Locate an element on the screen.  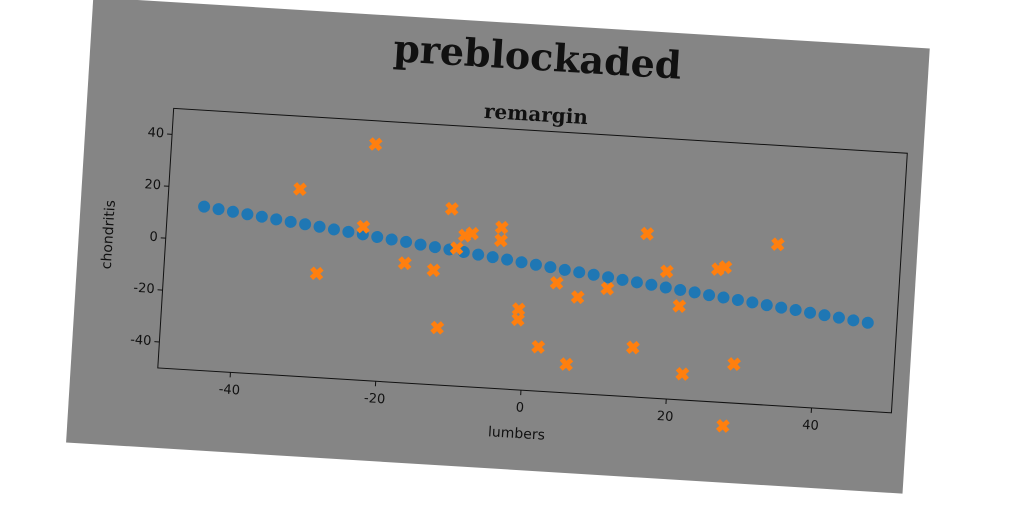
x-tick-label: 0 is located at coordinates (519, 407).